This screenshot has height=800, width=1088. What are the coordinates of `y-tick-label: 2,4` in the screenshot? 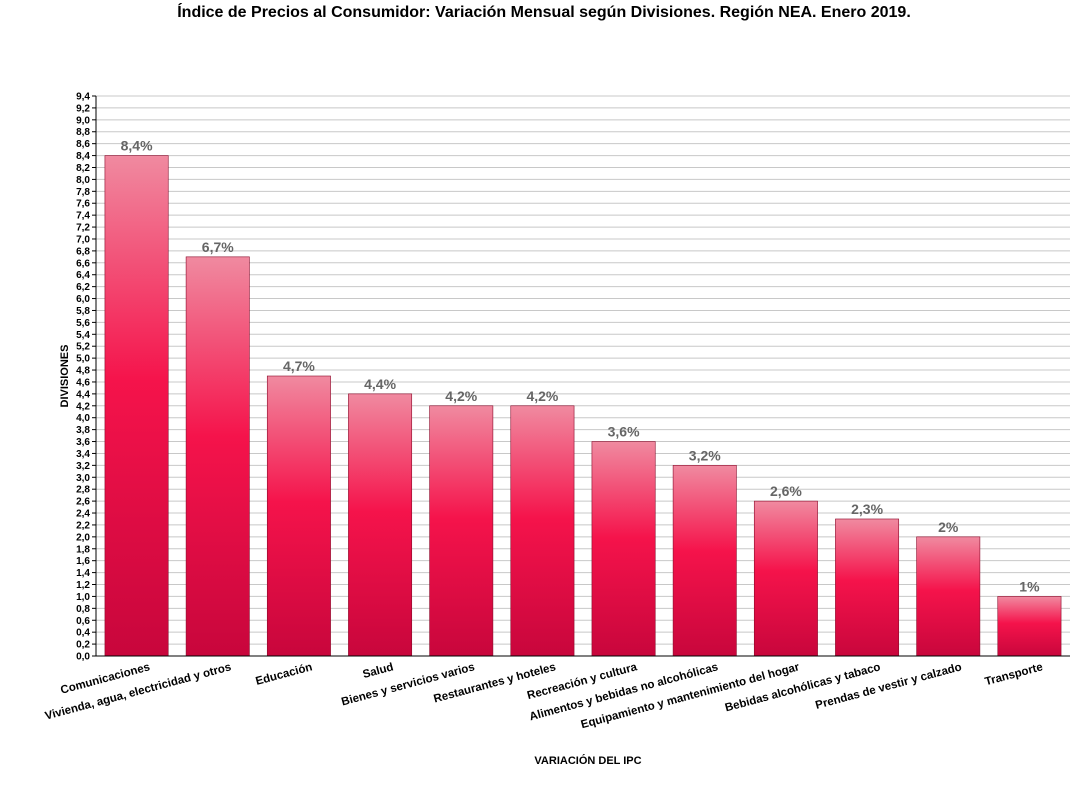 It's located at (83, 514).